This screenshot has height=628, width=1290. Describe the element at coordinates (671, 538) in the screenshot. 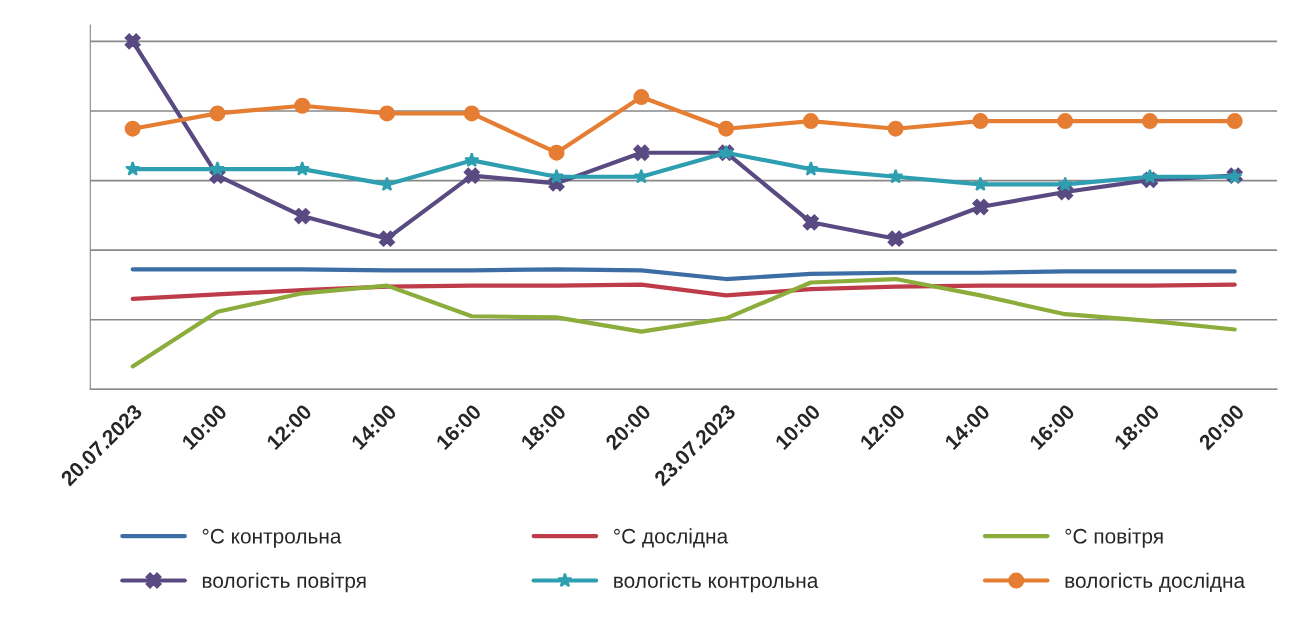

I see `legend-label: °C дослідна` at that location.